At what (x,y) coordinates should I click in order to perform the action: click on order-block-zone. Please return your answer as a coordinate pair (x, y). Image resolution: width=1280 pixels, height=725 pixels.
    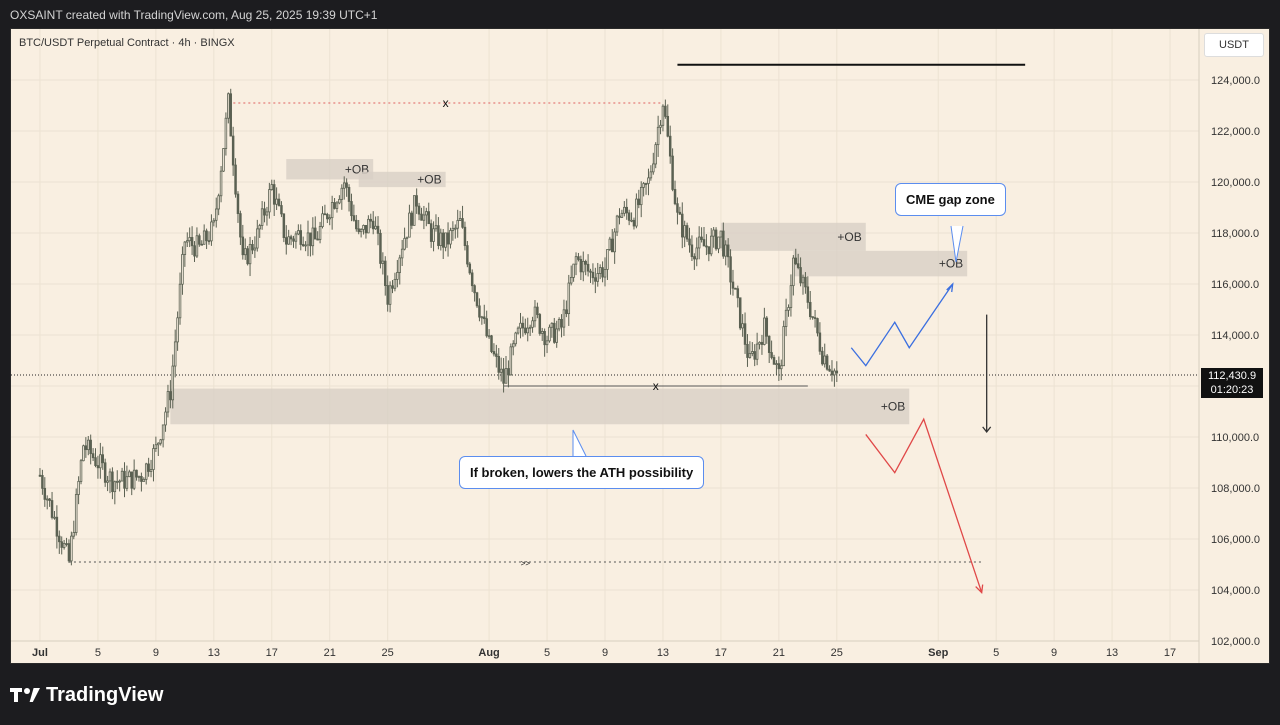
    Looking at the image, I should click on (880, 263).